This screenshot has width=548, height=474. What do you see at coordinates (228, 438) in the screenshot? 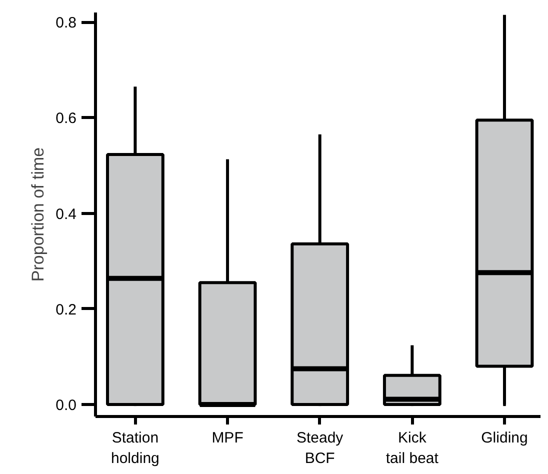
I see `x-tick-label: MPF` at bounding box center [228, 438].